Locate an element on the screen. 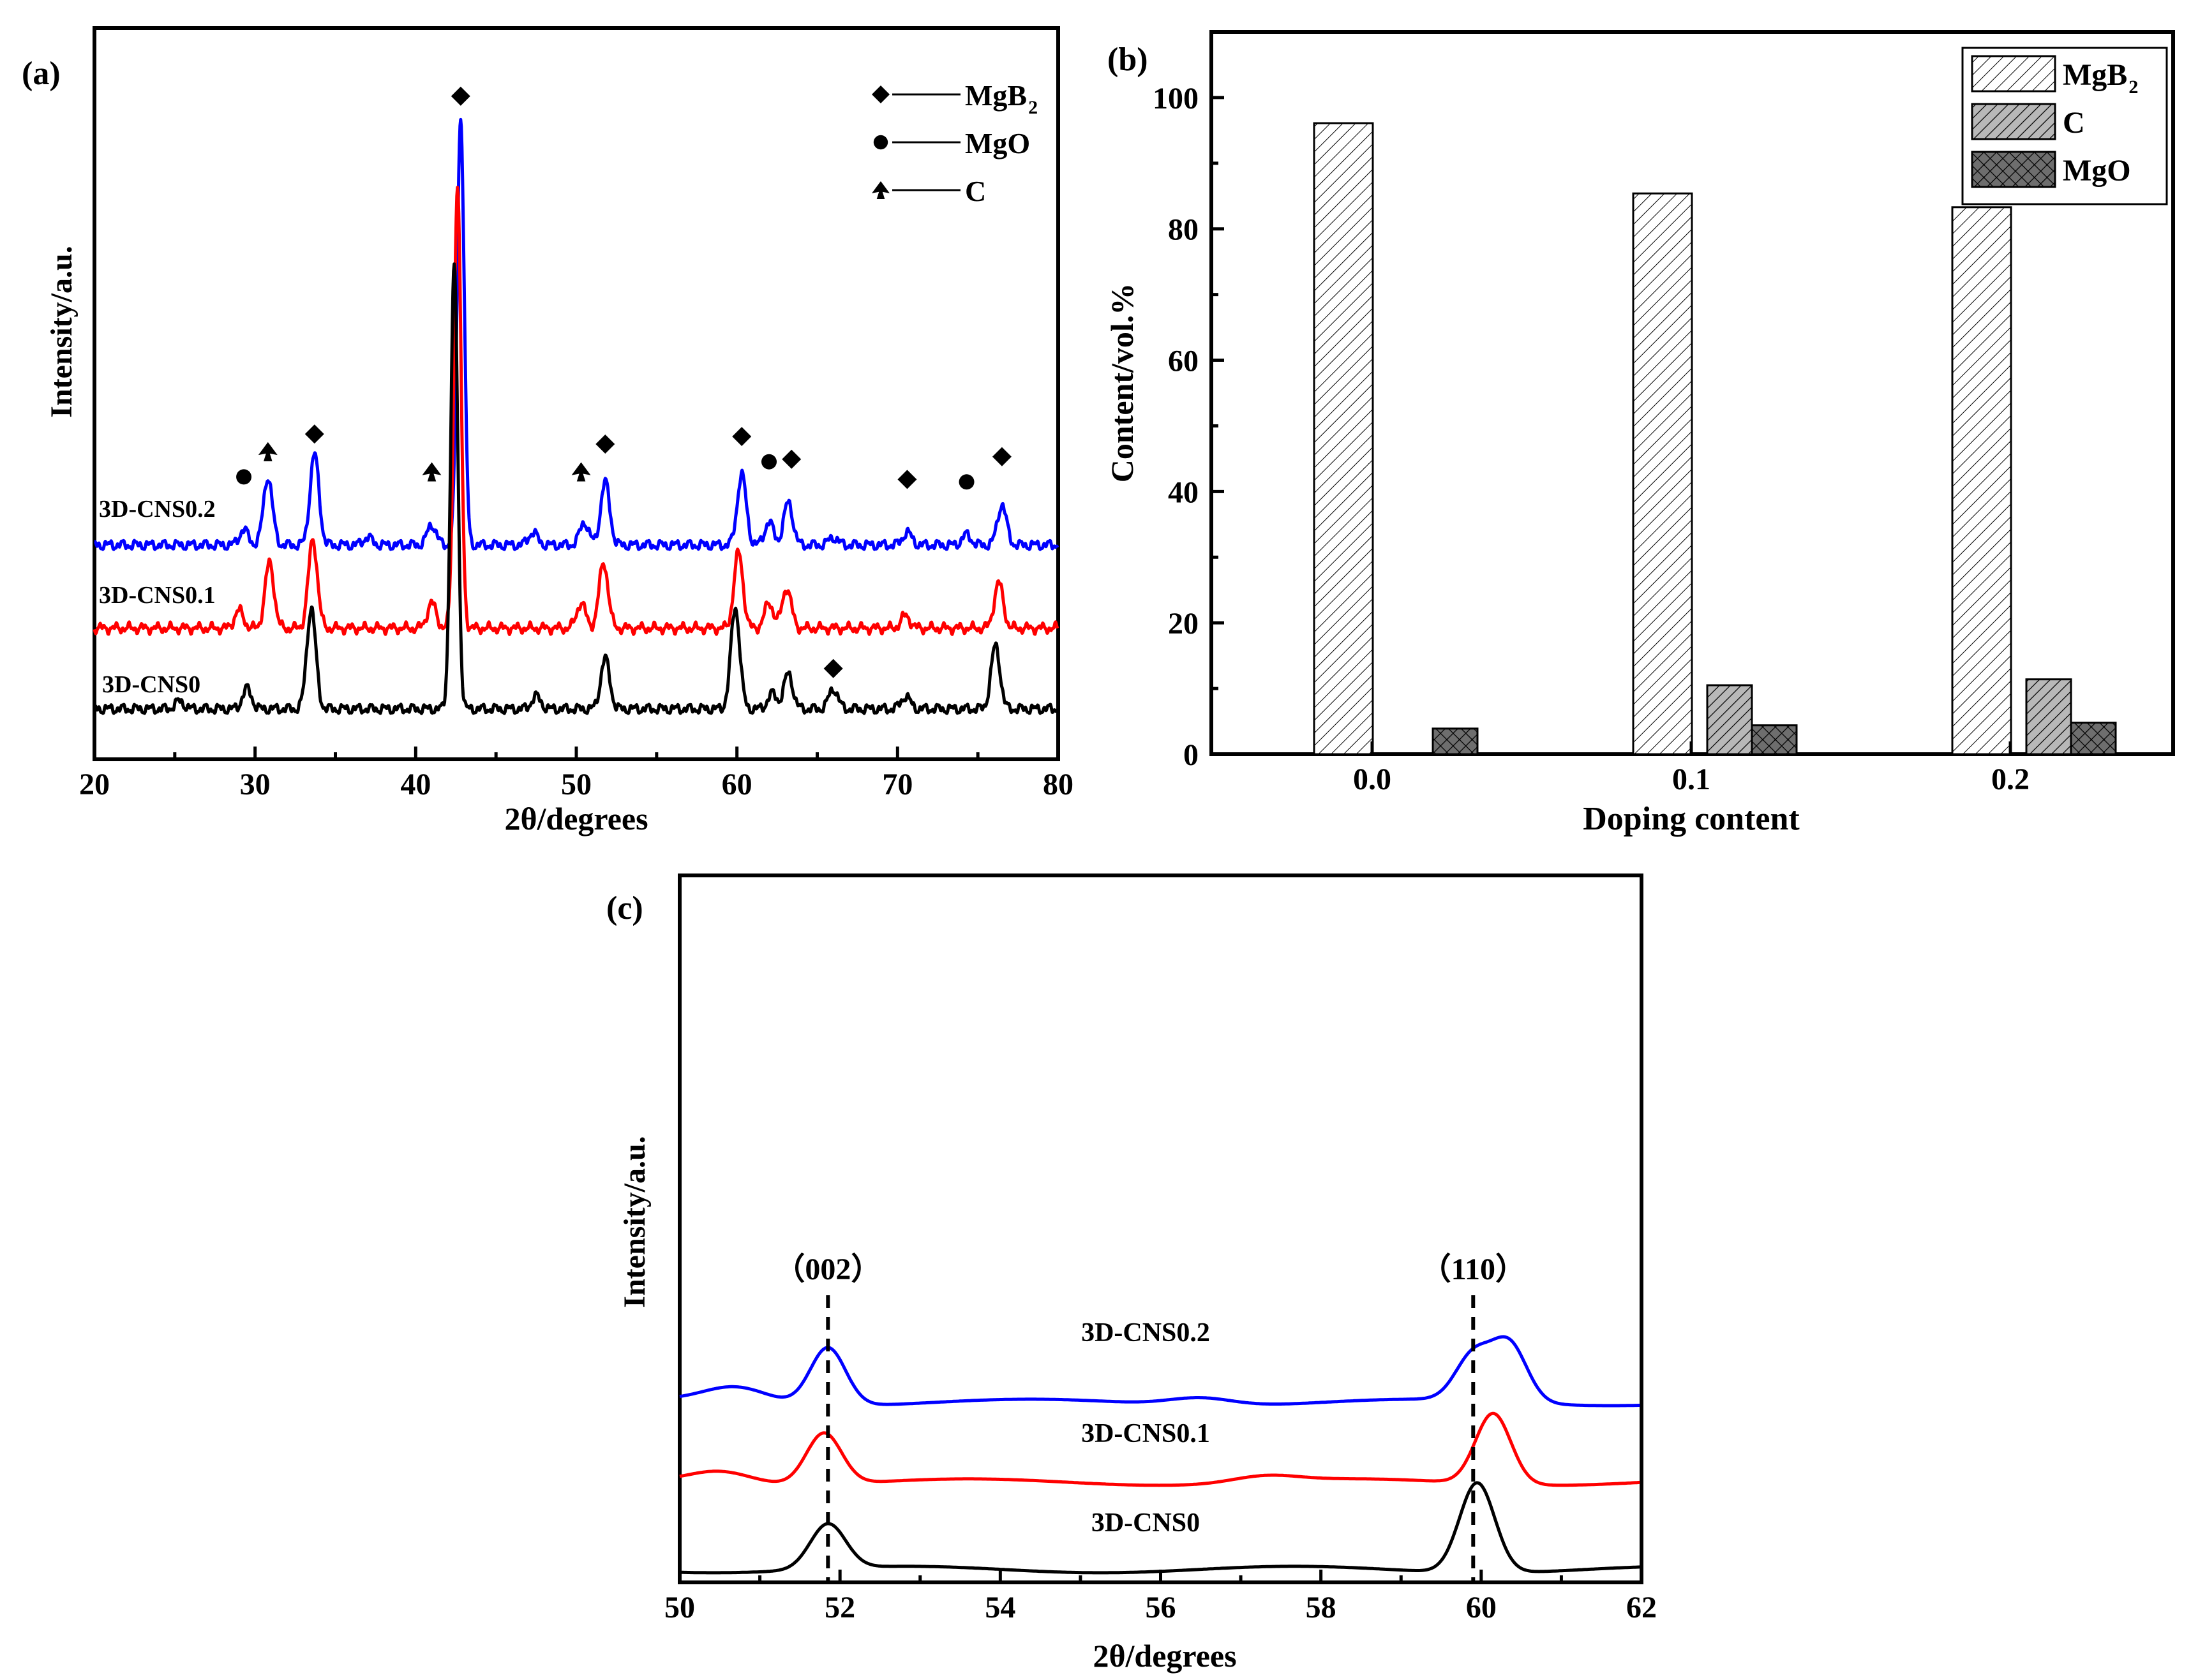 Image resolution: width=2191 pixels, height=1680 pixels. panel-c-annotation-0: （002） is located at coordinates (828, 1270).